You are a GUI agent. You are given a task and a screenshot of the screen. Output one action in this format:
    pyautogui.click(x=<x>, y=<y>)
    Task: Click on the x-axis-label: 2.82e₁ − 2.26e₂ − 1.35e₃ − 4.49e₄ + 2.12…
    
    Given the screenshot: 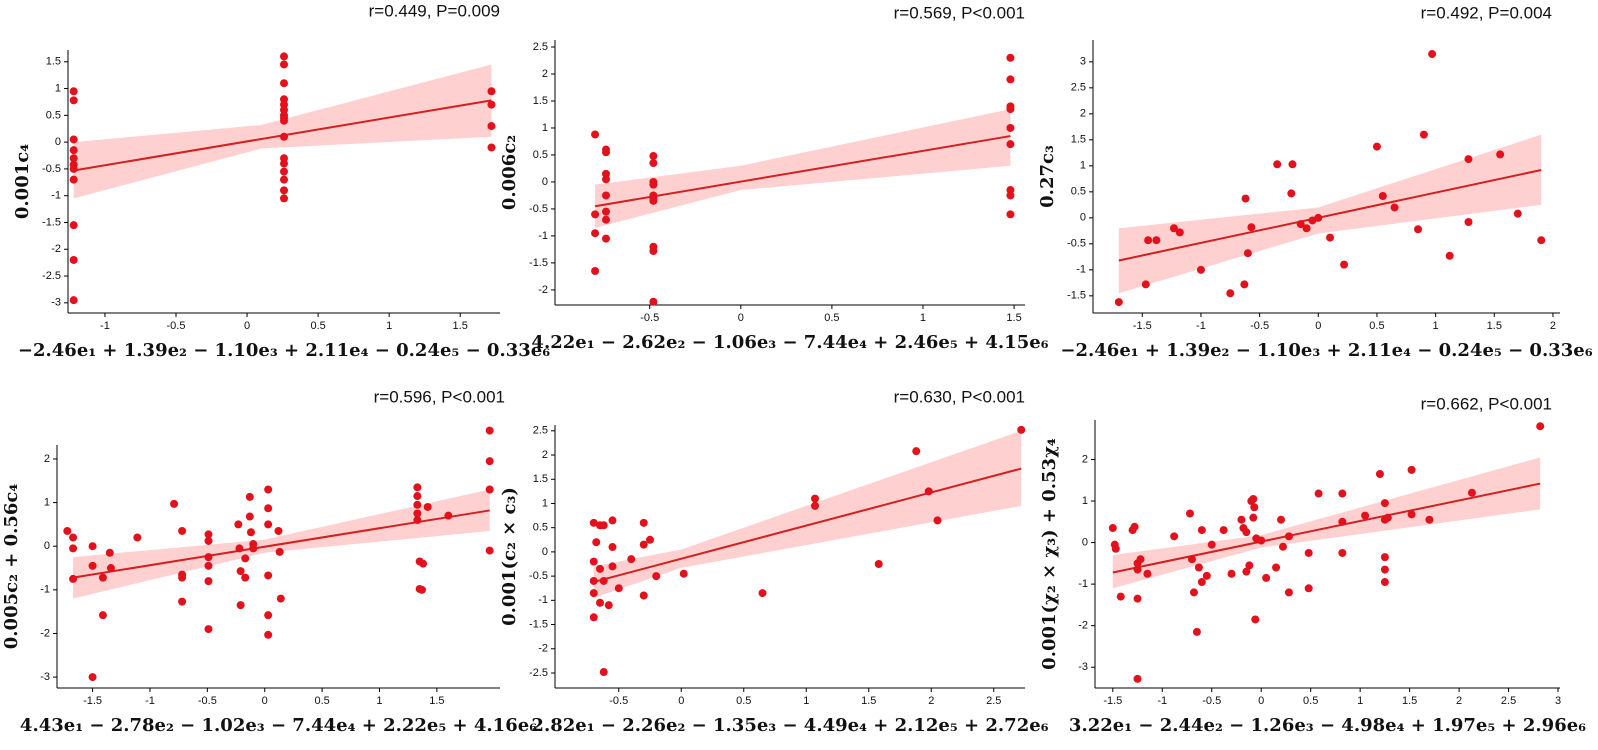 What is the action you would take?
    pyautogui.click(x=789, y=725)
    